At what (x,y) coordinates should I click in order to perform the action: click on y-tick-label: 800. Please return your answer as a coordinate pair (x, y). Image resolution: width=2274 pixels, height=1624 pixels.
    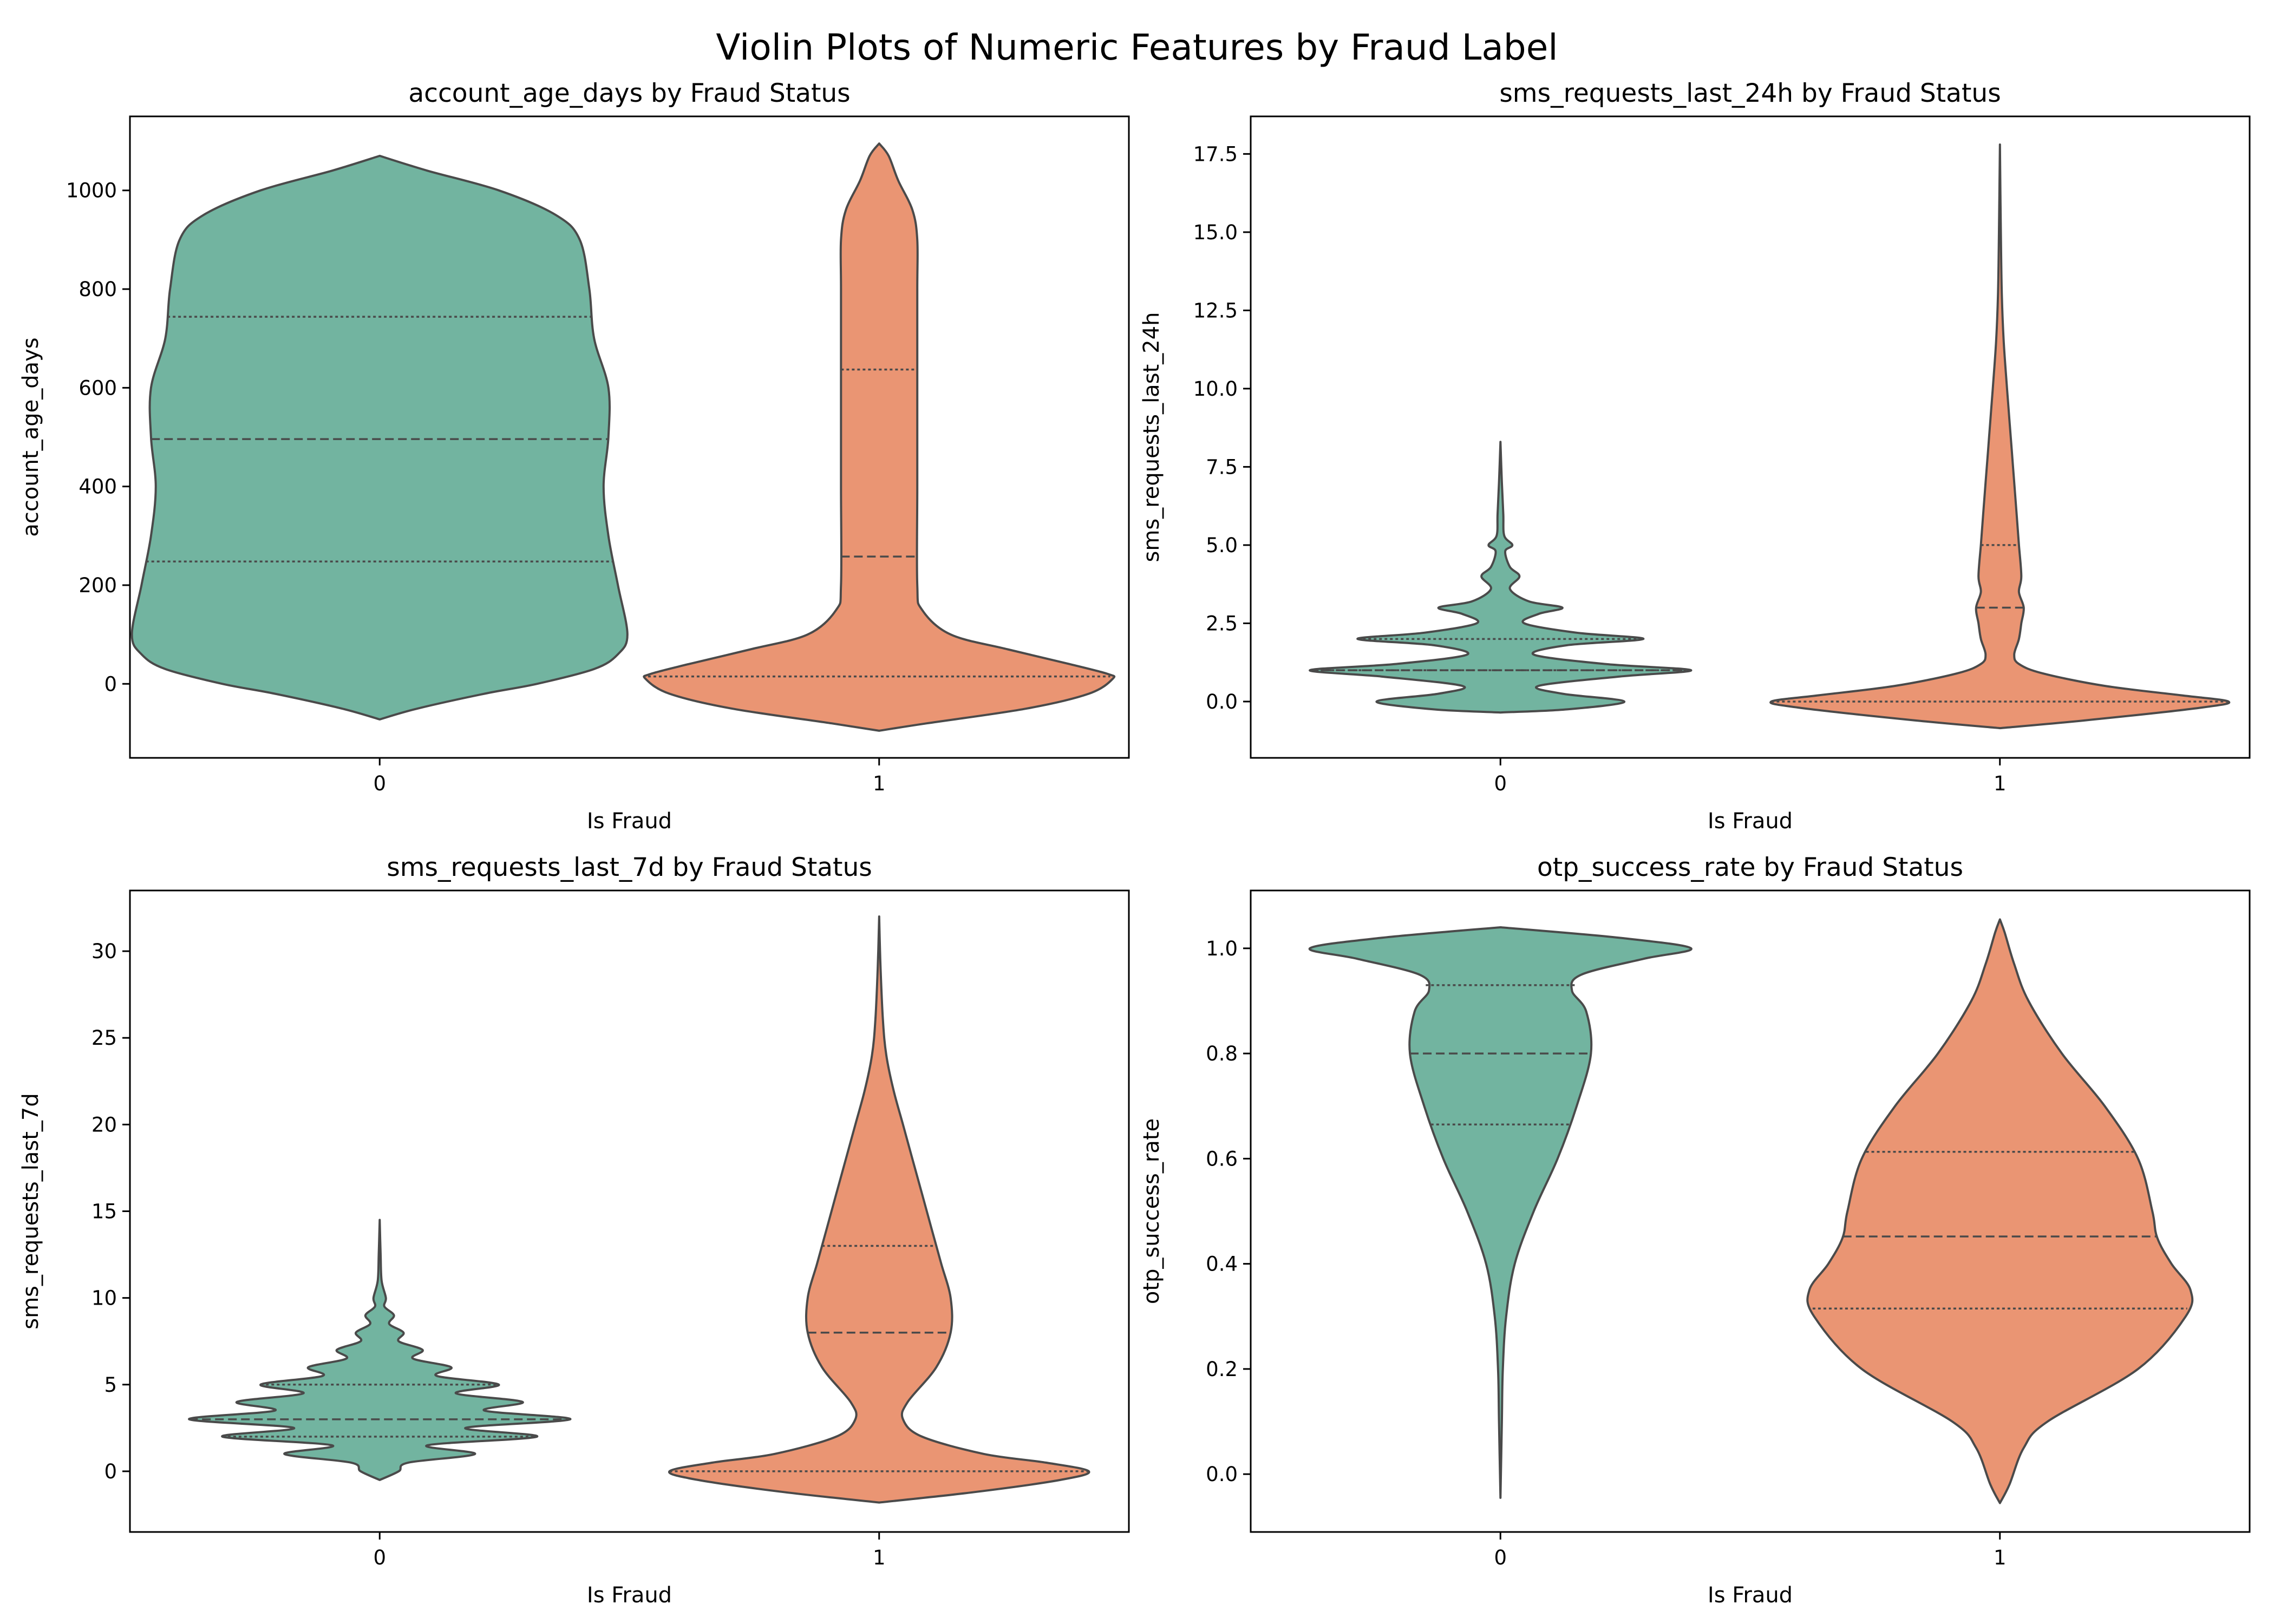
    Looking at the image, I should click on (98, 289).